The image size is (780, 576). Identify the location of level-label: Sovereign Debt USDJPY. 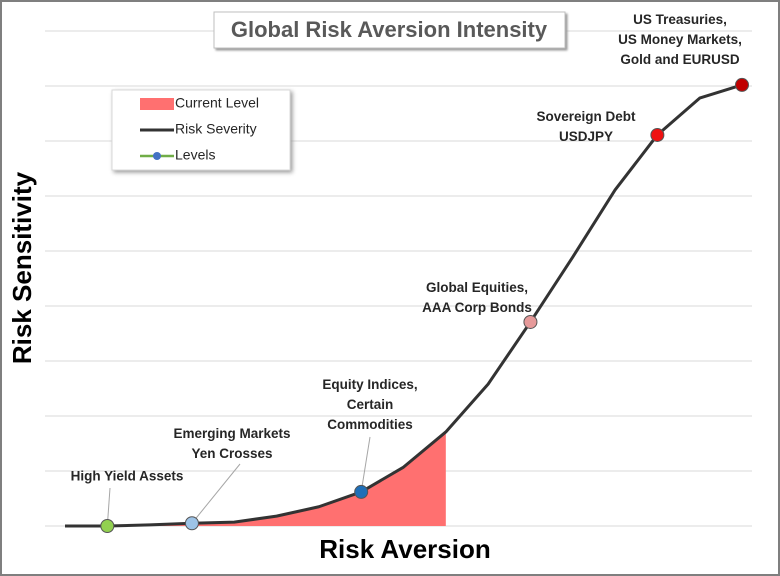
(586, 126).